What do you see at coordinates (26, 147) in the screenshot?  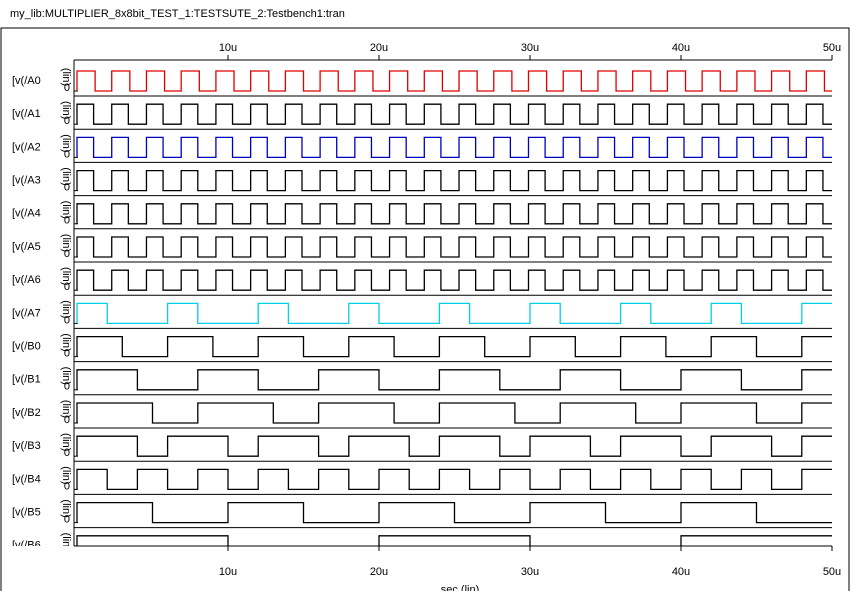 I see `series-label: [v(/A2` at bounding box center [26, 147].